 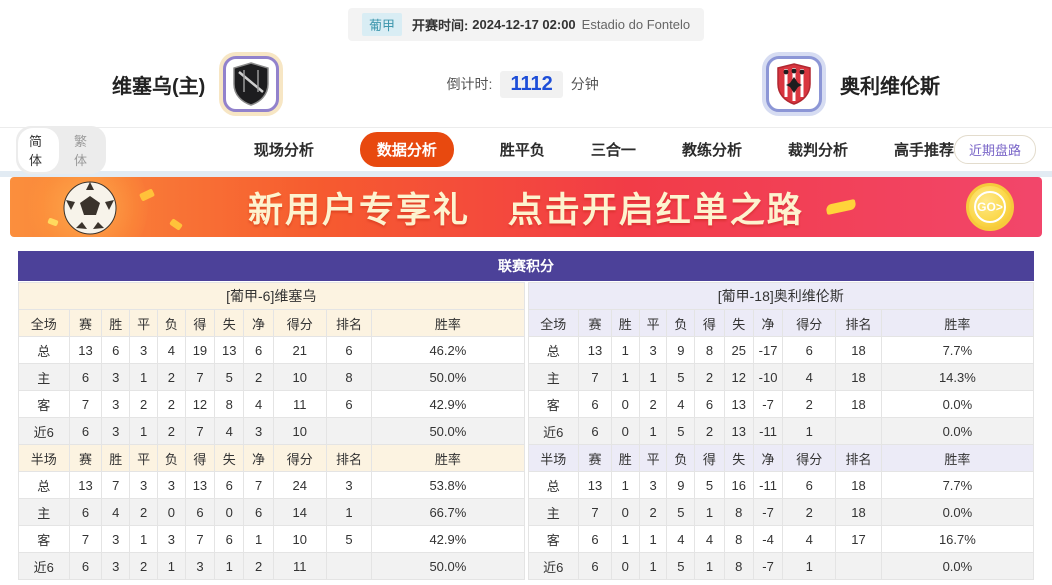 I want to click on column-header: 平, so click(x=143, y=323).